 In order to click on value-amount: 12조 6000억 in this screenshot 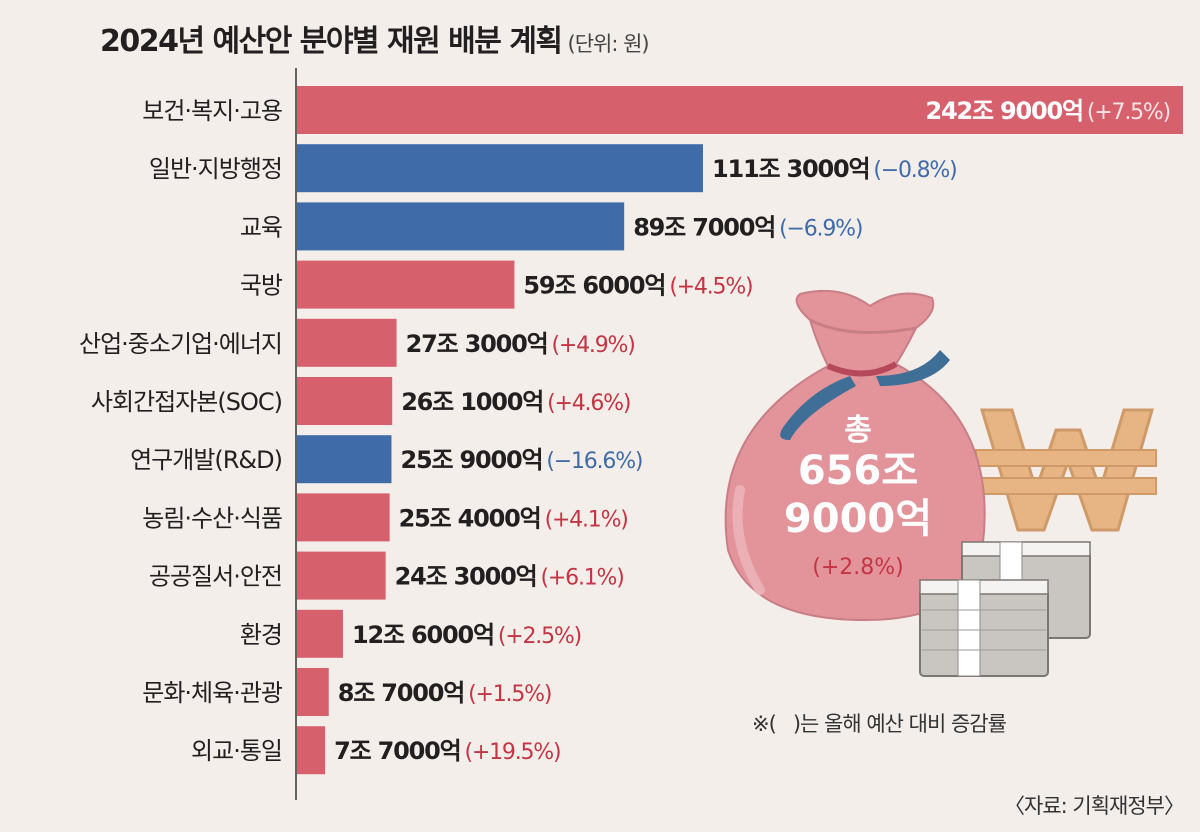, I will do `click(423, 635)`.